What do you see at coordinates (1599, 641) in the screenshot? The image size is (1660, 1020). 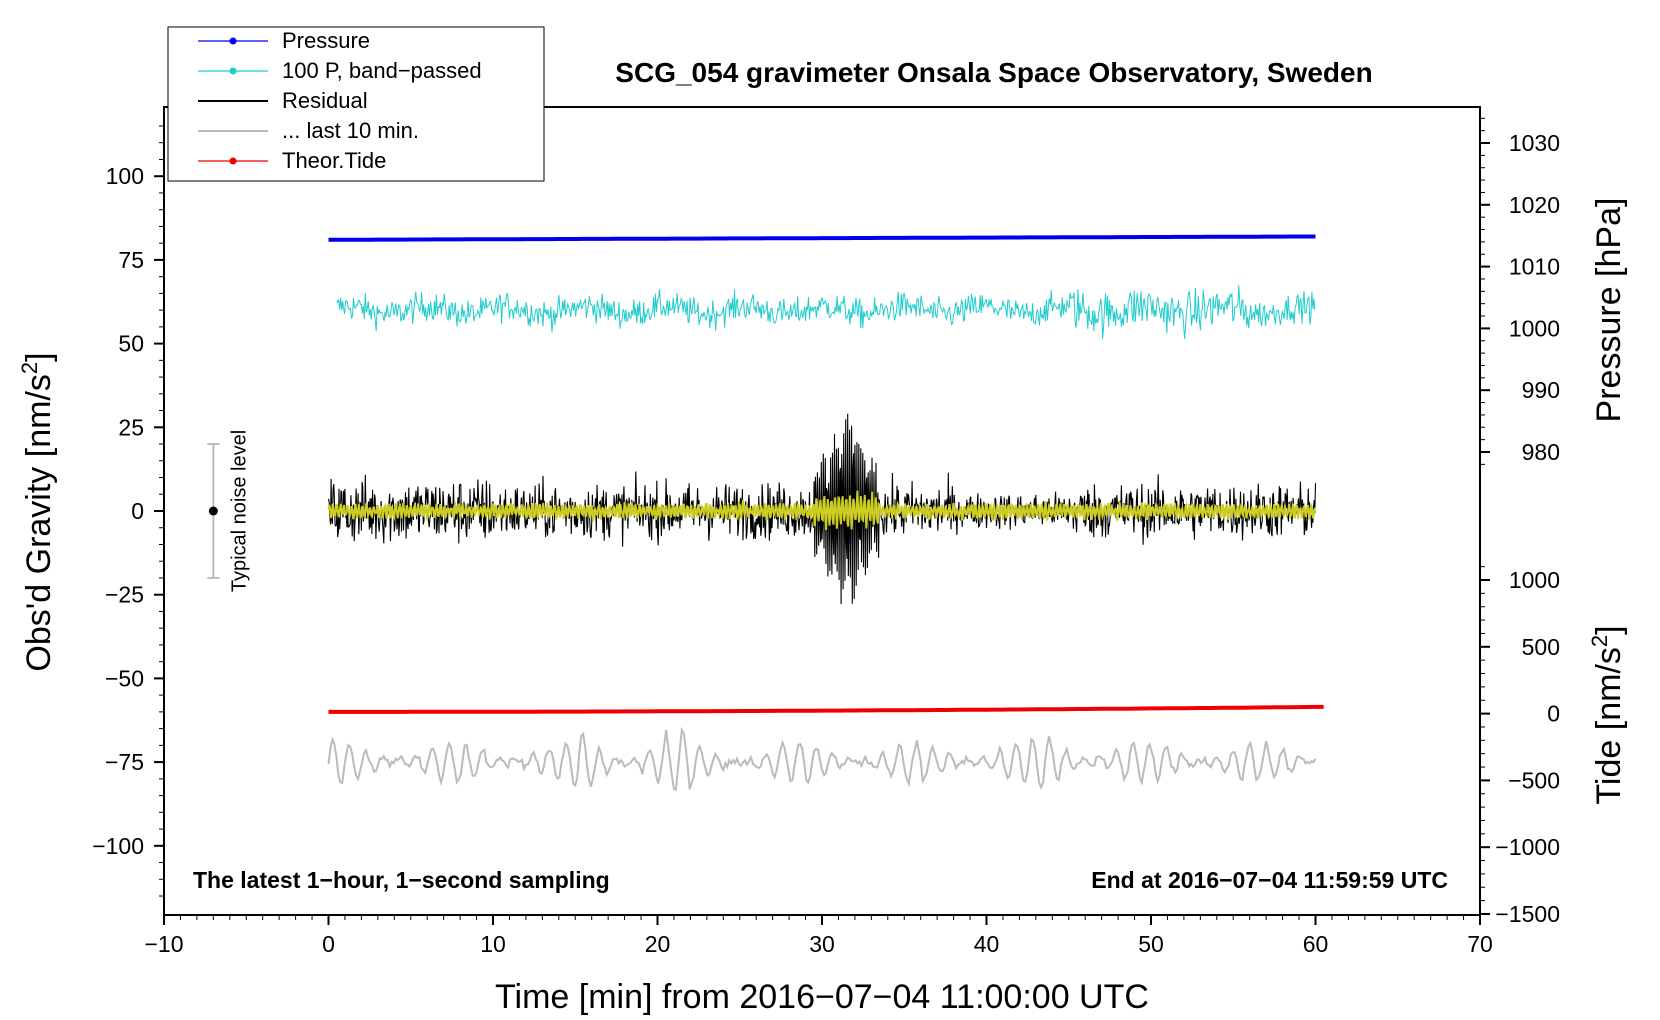 I see `y-axis-title-tide-sup: 2` at bounding box center [1599, 641].